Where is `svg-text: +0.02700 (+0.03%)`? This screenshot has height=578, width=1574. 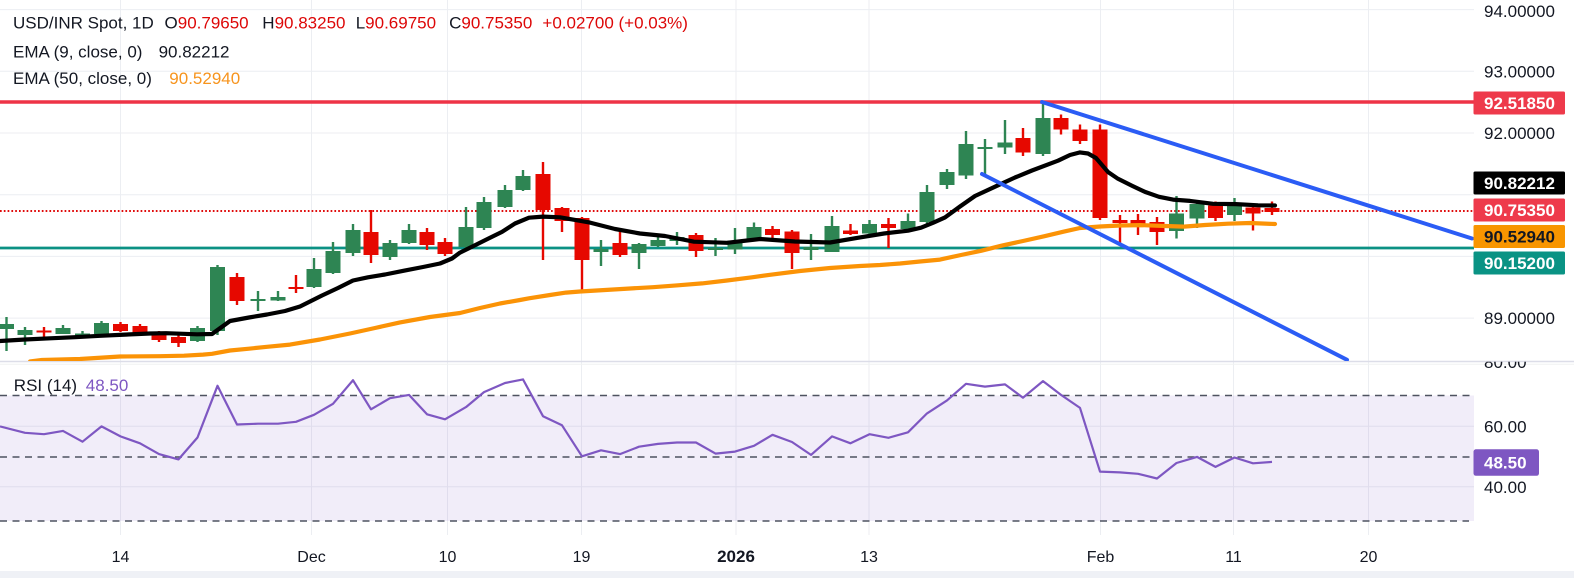
svg-text: +0.02700 (+0.03%) is located at coordinates (615, 23).